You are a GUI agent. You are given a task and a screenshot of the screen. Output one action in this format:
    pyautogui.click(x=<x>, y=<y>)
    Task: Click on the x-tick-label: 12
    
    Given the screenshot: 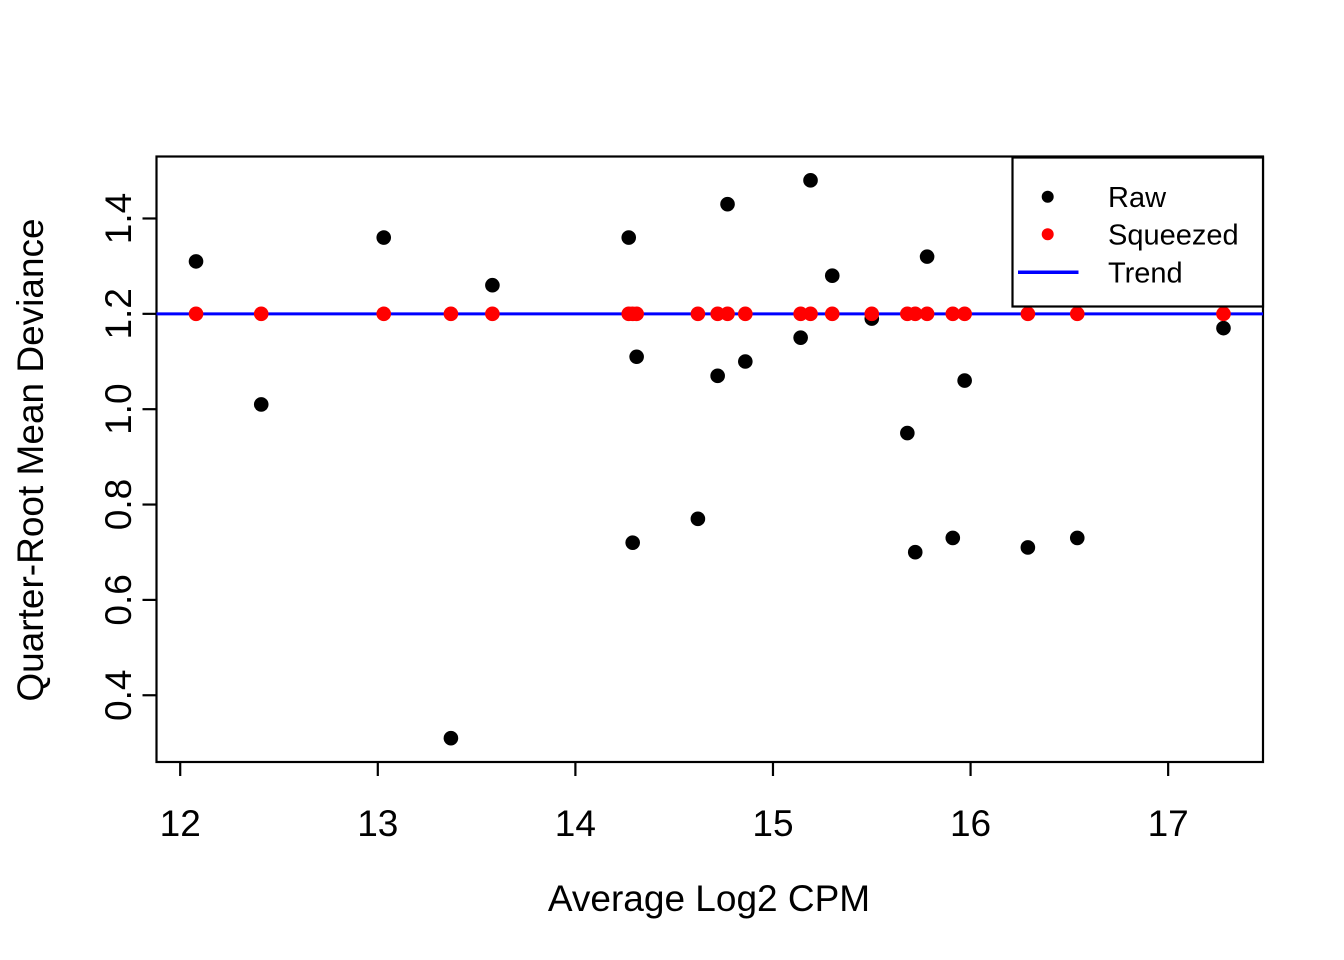 What is the action you would take?
    pyautogui.click(x=180, y=823)
    